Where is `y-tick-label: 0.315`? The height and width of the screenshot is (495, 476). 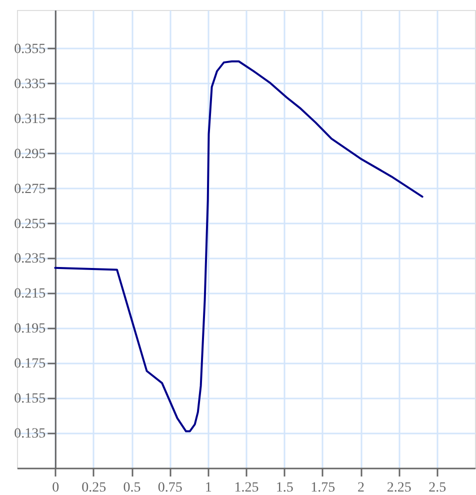 y-tick-label: 0.315 is located at coordinates (30, 119).